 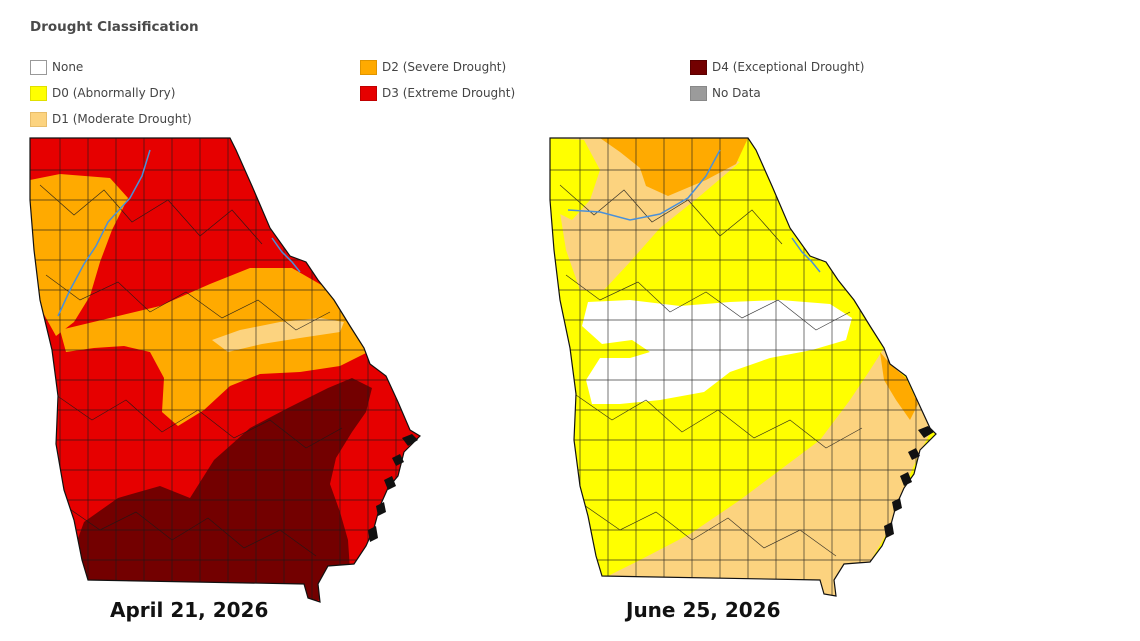 I want to click on june-d2-coast, so click(x=899, y=386).